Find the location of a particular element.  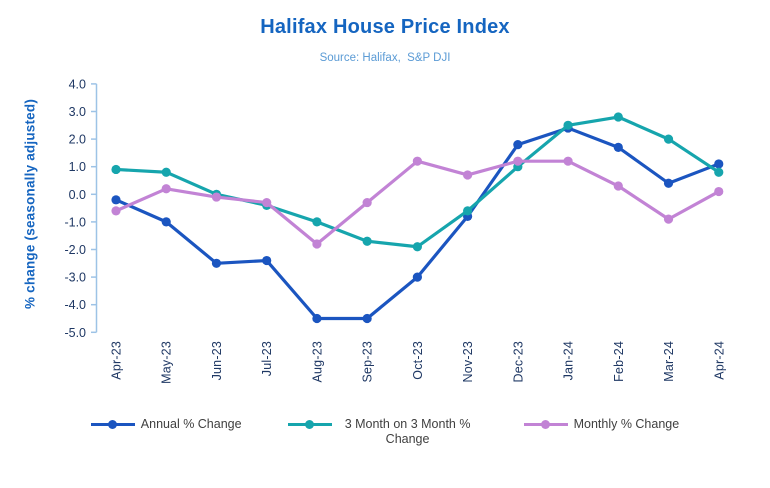

x-axis-label: Apr-23 is located at coordinates (117, 360).